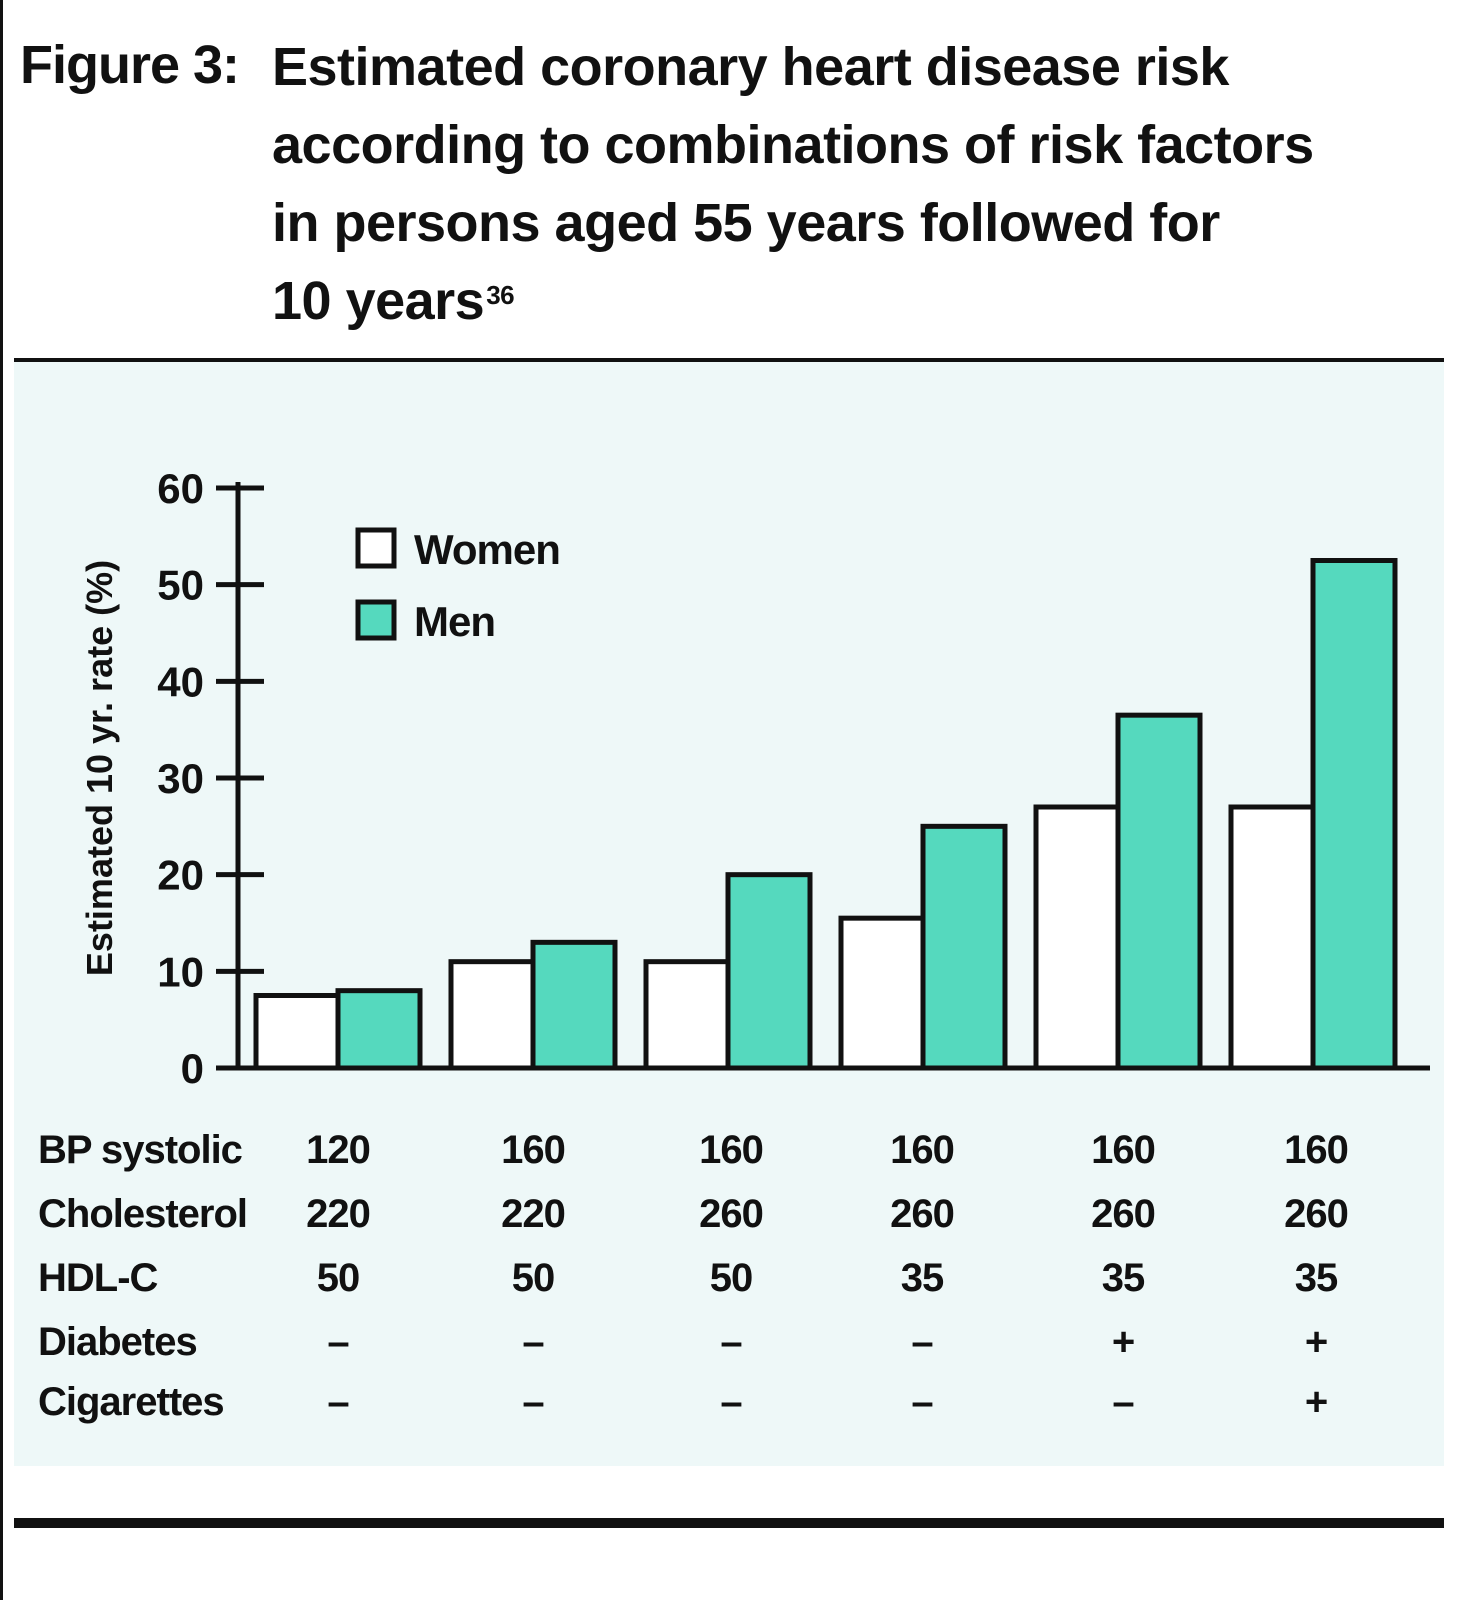 Image resolution: width=1474 pixels, height=1600 pixels. What do you see at coordinates (1316, 1150) in the screenshot?
I see `factor-value-bp-systolic-6: 160` at bounding box center [1316, 1150].